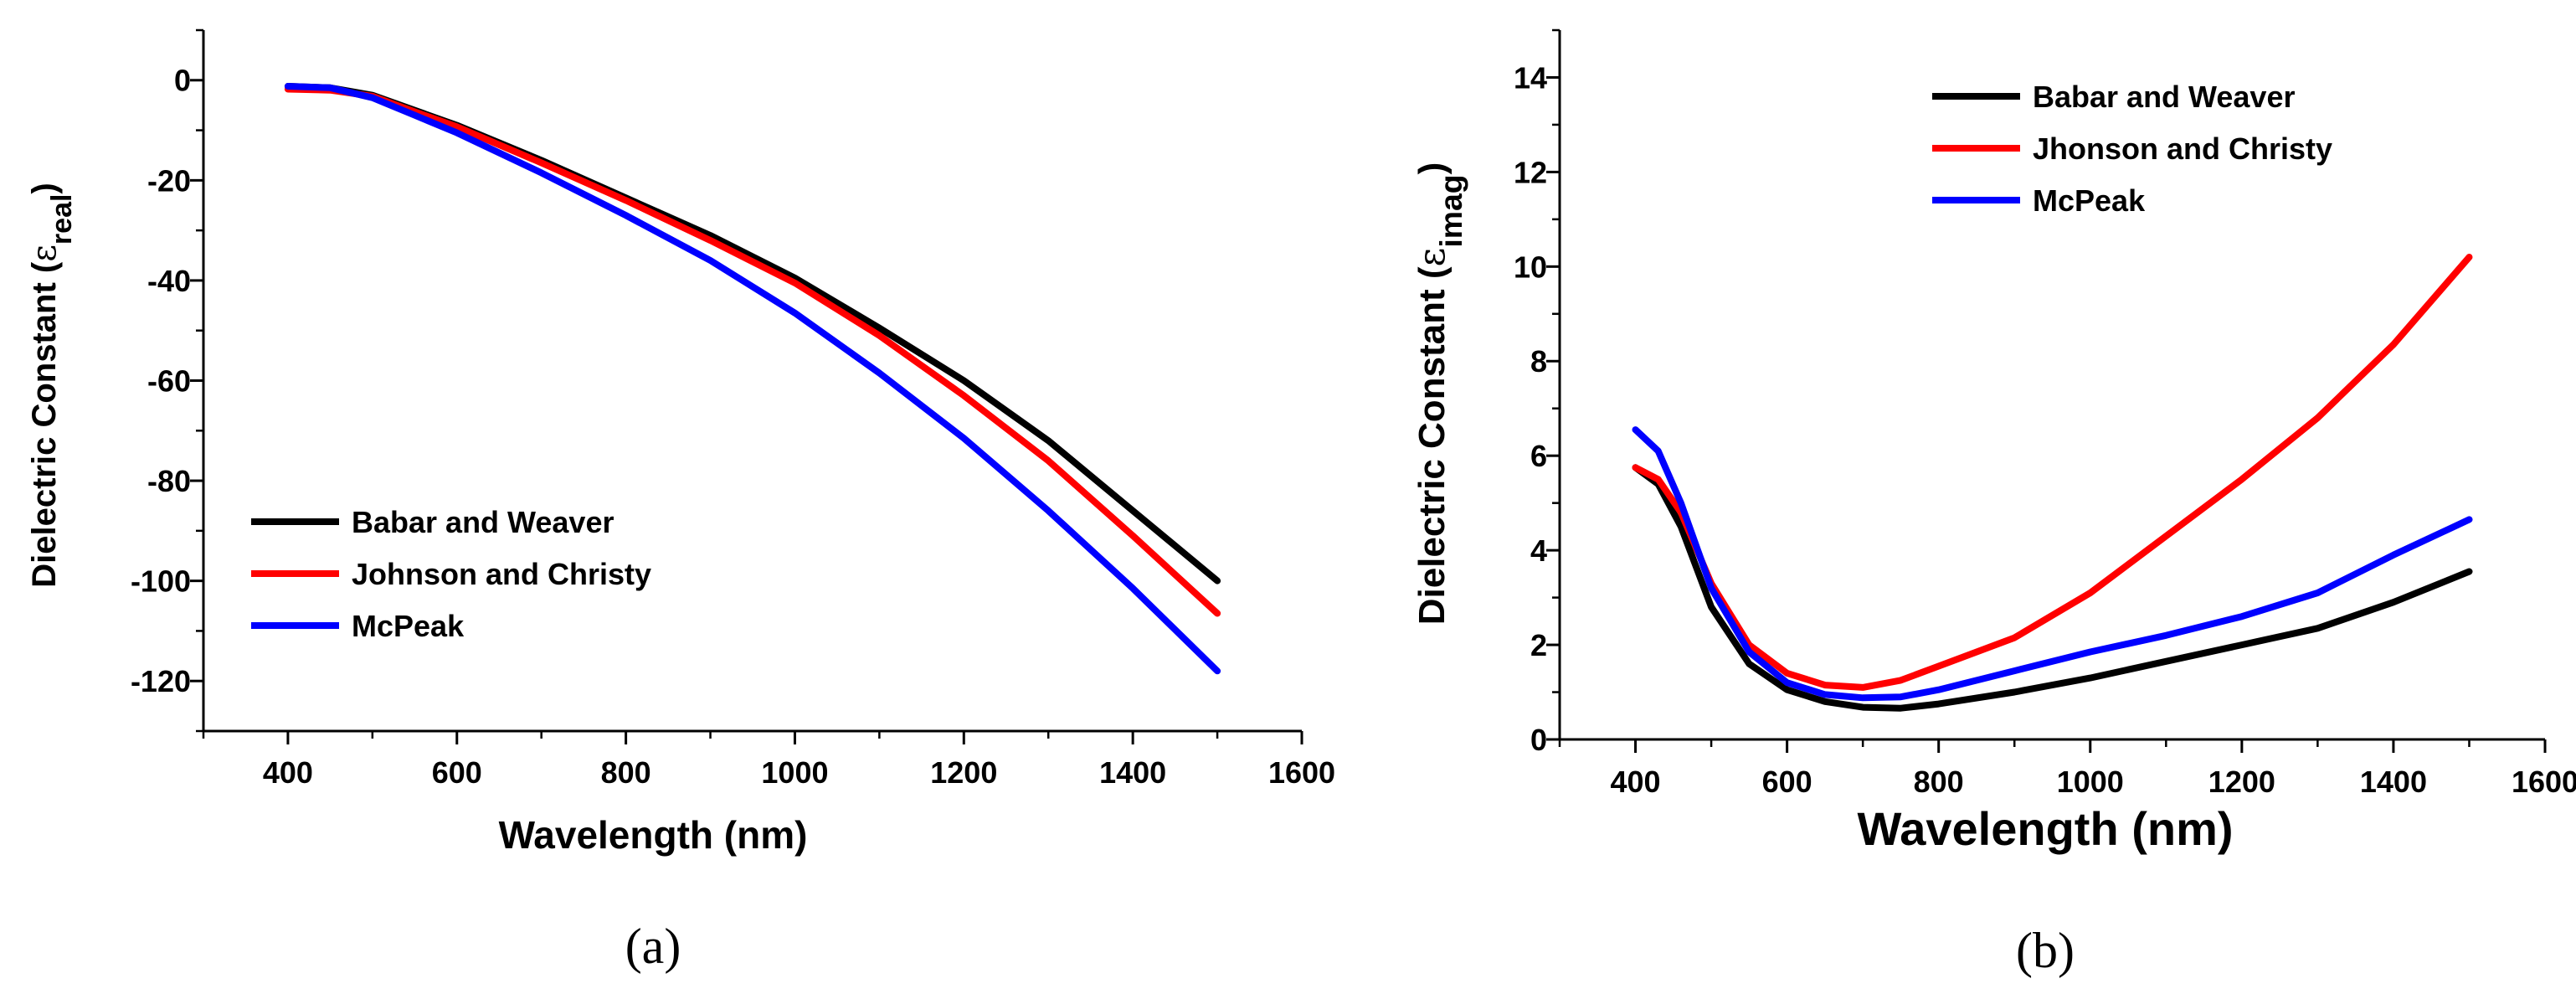  I want to click on y-tick-label: 6, so click(1539, 456).